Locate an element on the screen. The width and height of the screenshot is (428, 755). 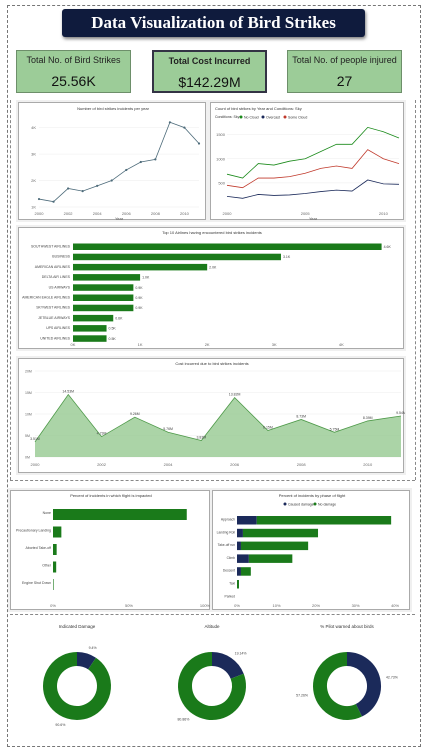
category-label: Taxi is located at coordinates (232, 584).